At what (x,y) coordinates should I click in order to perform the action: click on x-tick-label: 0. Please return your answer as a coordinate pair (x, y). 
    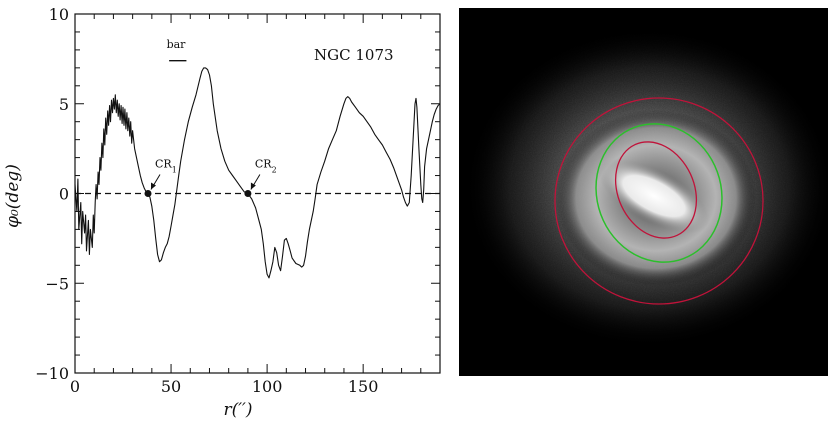
    Looking at the image, I should click on (75, 386).